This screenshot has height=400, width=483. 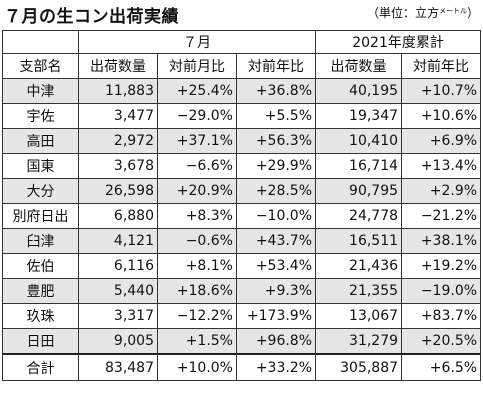 I want to click on value-cell: 3,477, so click(x=118, y=116).